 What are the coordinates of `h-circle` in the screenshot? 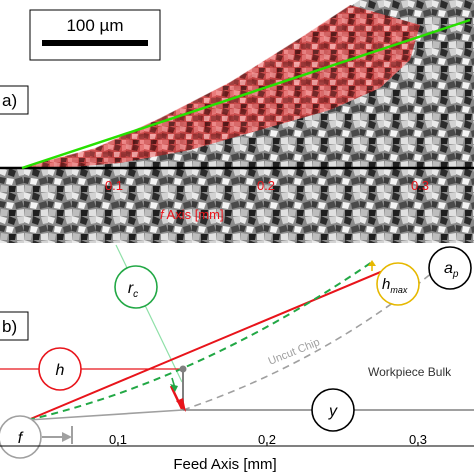 It's located at (60, 369).